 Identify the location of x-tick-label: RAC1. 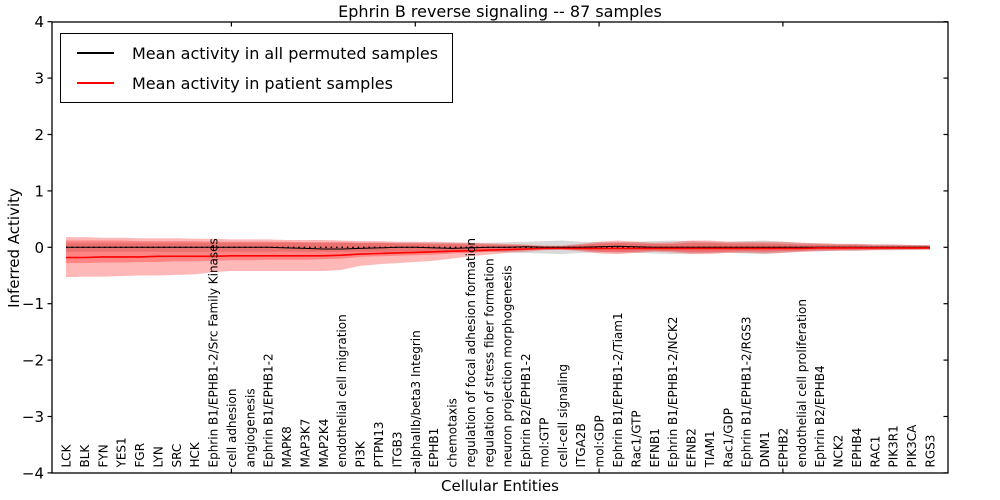
(875, 452).